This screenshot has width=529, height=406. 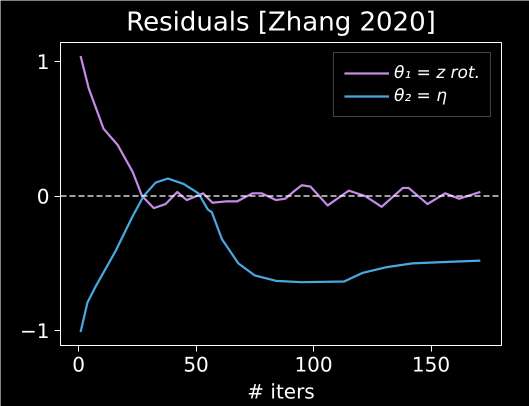 What do you see at coordinates (313, 364) in the screenshot?
I see `x-tick-label: 100` at bounding box center [313, 364].